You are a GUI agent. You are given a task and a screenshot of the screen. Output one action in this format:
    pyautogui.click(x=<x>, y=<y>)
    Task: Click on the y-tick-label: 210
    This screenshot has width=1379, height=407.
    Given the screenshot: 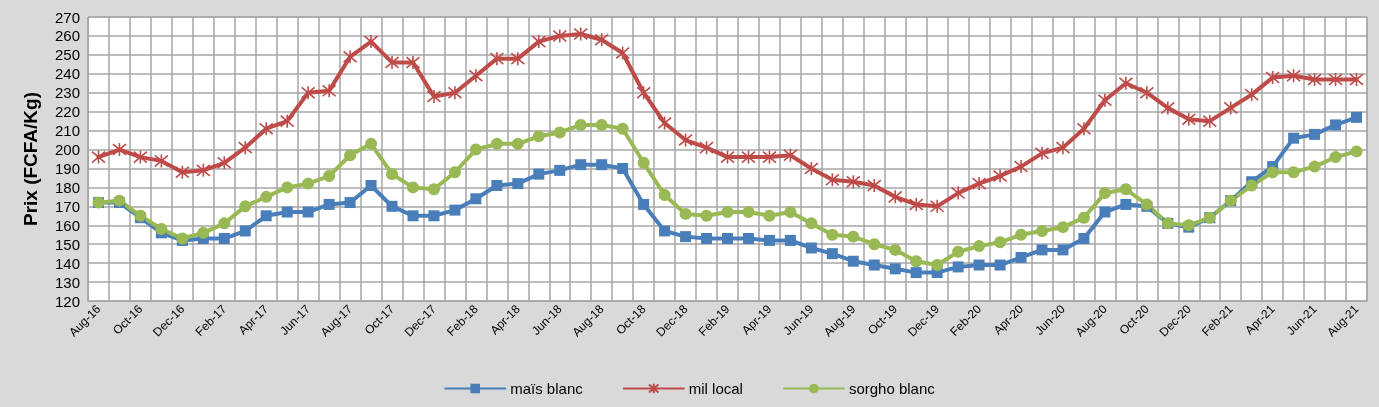 What is the action you would take?
    pyautogui.click(x=67, y=131)
    